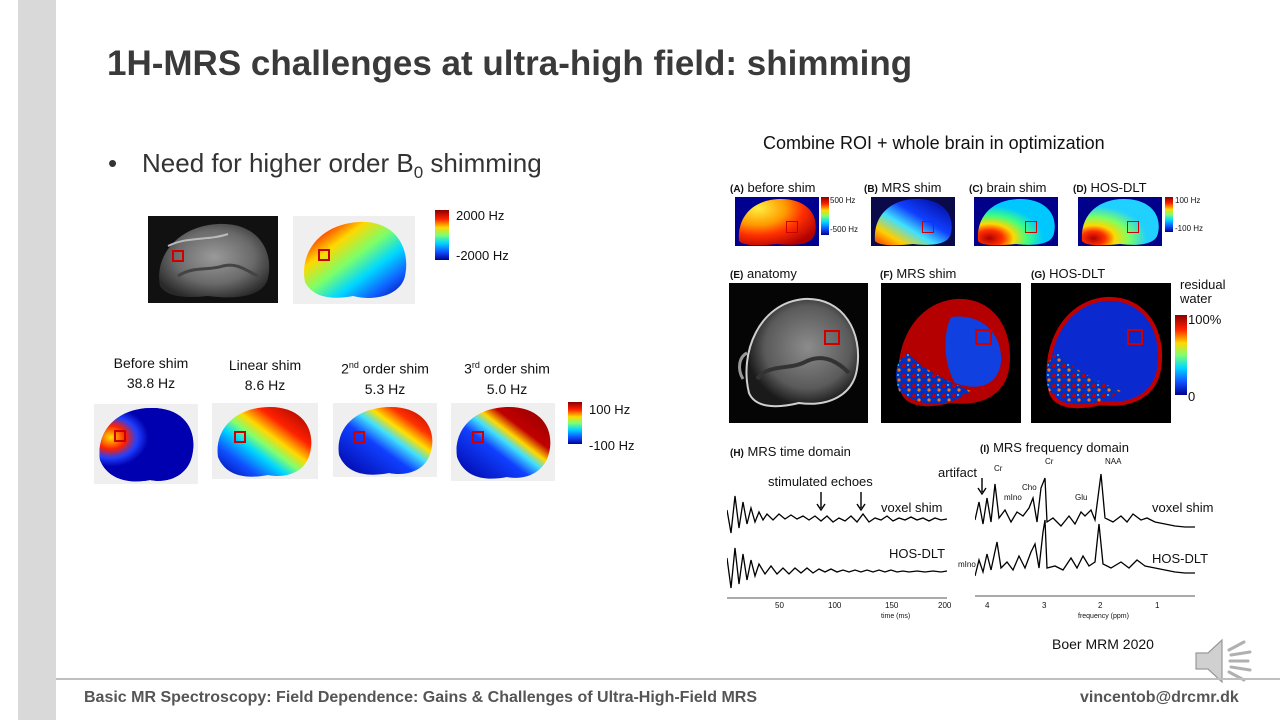 Image resolution: width=1280 pixels, height=720 pixels. Describe the element at coordinates (772, 187) in the screenshot. I see `panel-label-a: (A) before shim` at that location.